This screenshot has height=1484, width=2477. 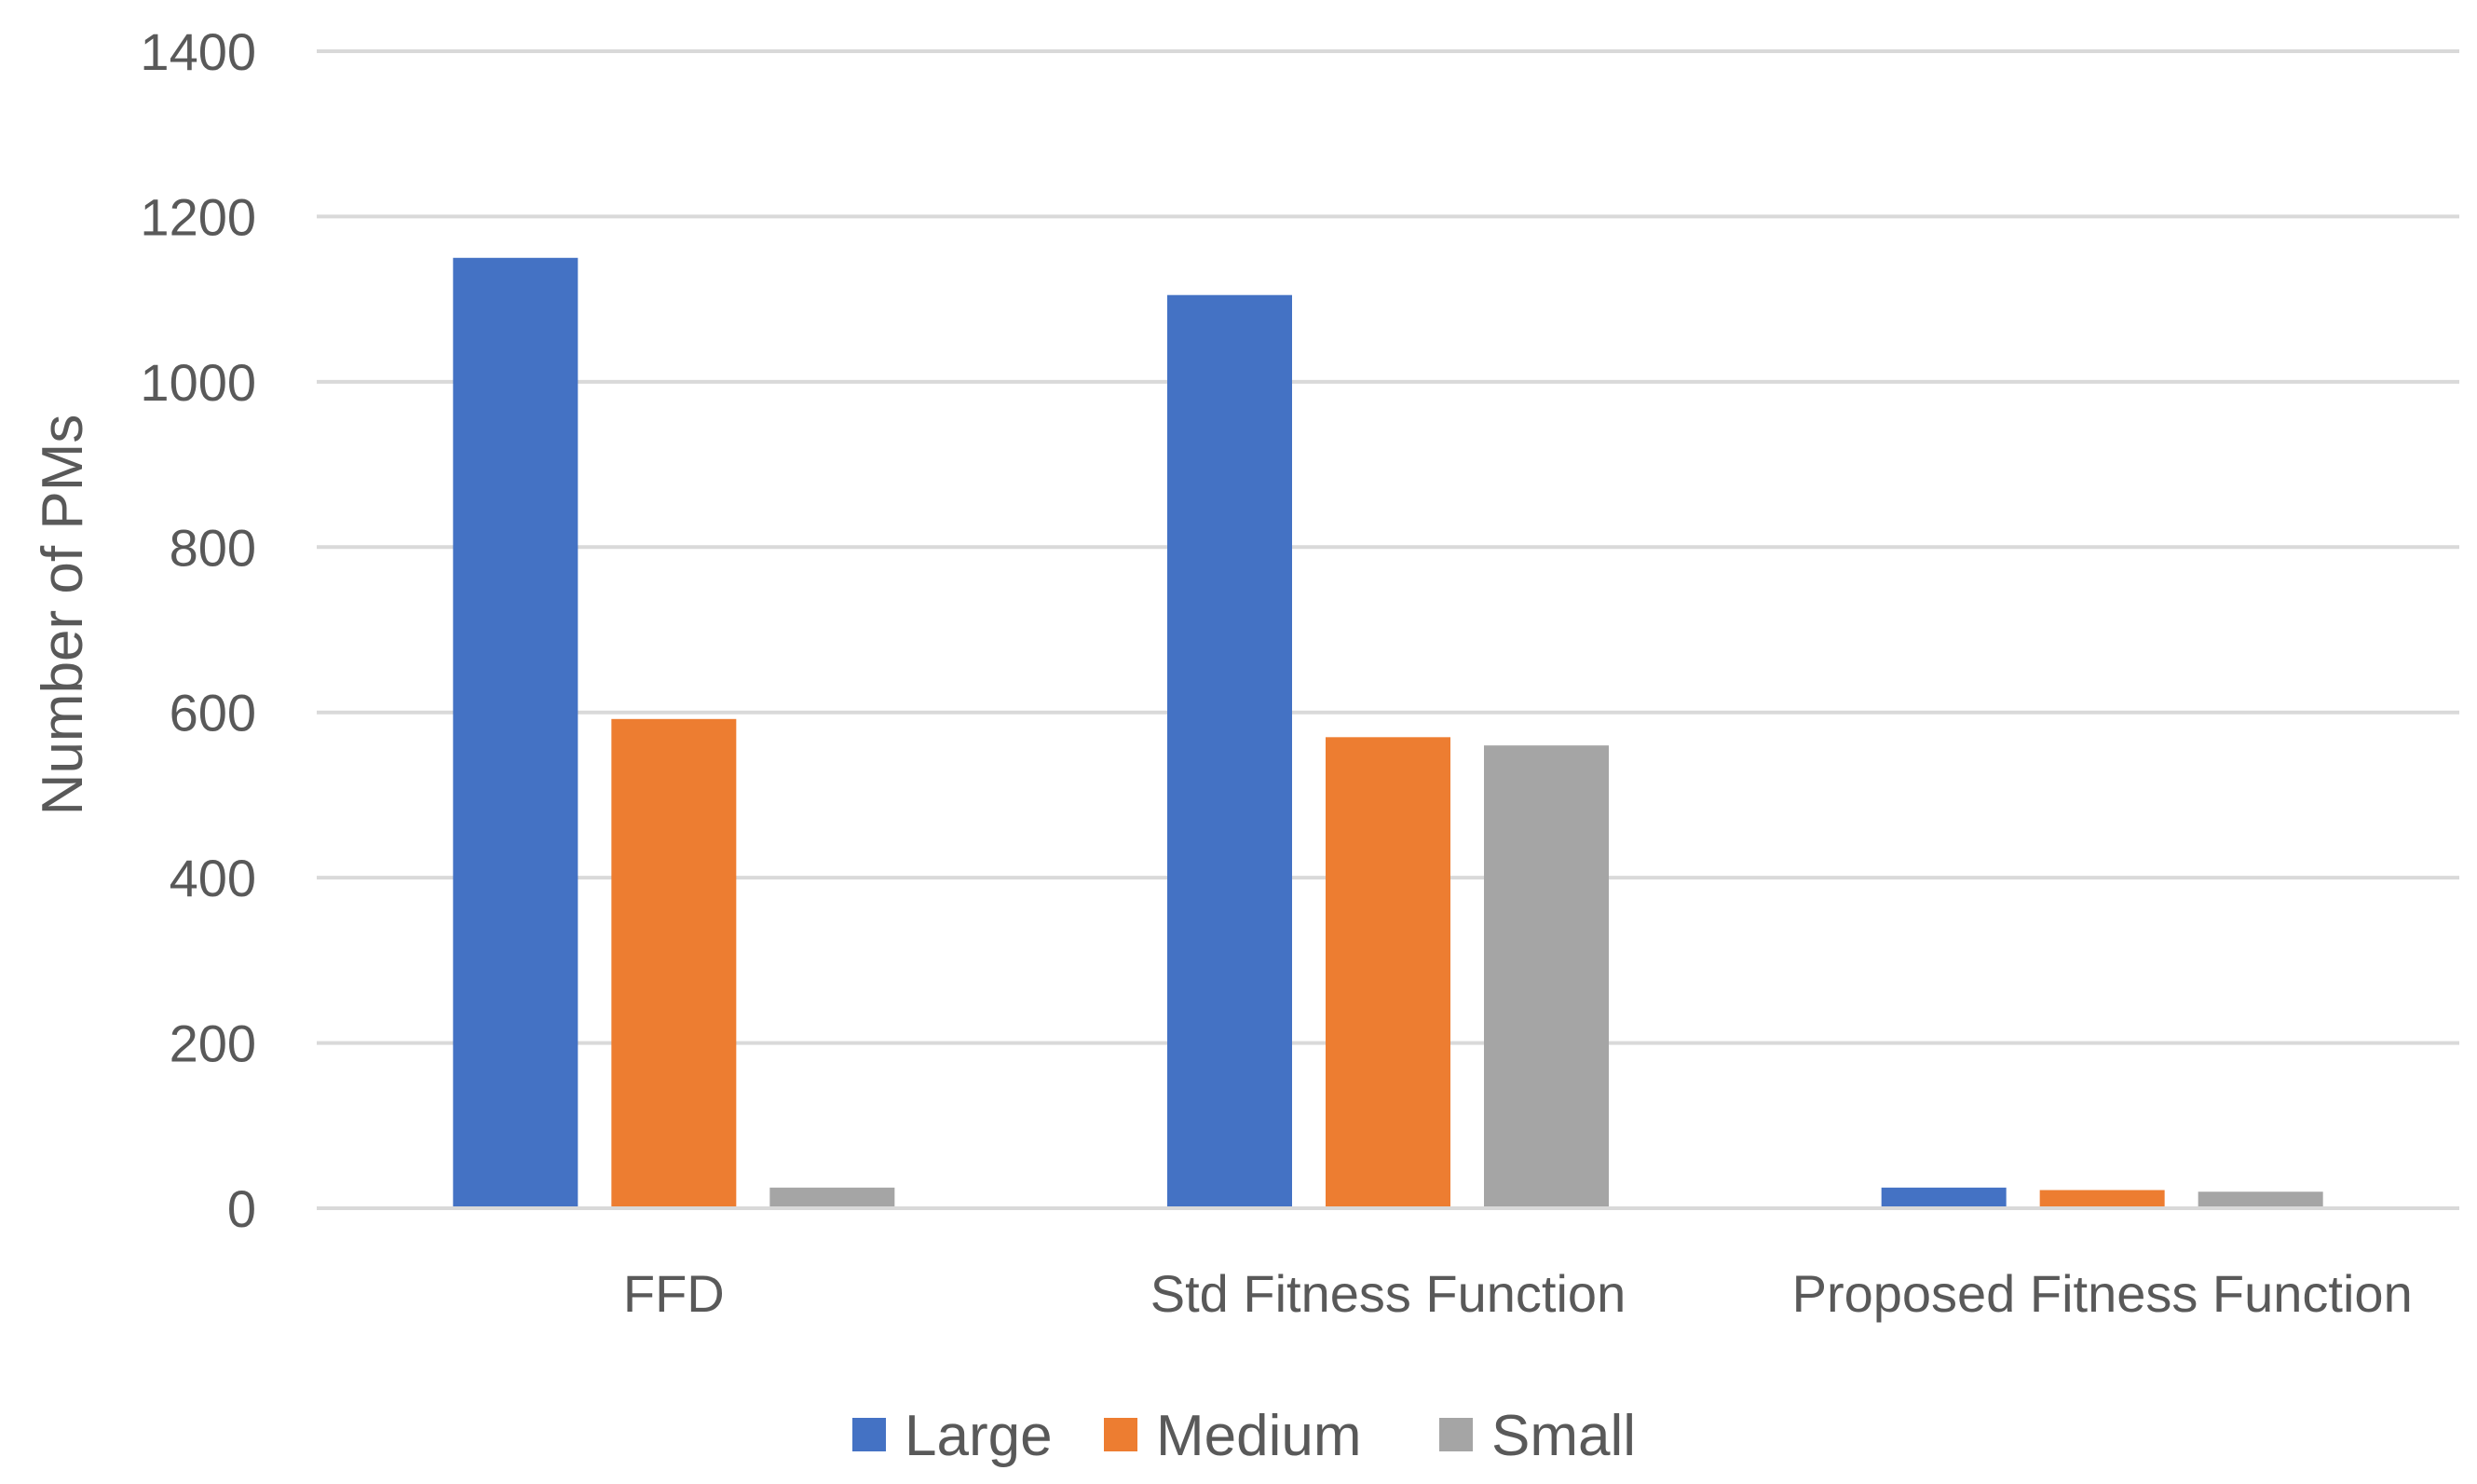 I want to click on legend-swatch-small, so click(x=1456, y=1434).